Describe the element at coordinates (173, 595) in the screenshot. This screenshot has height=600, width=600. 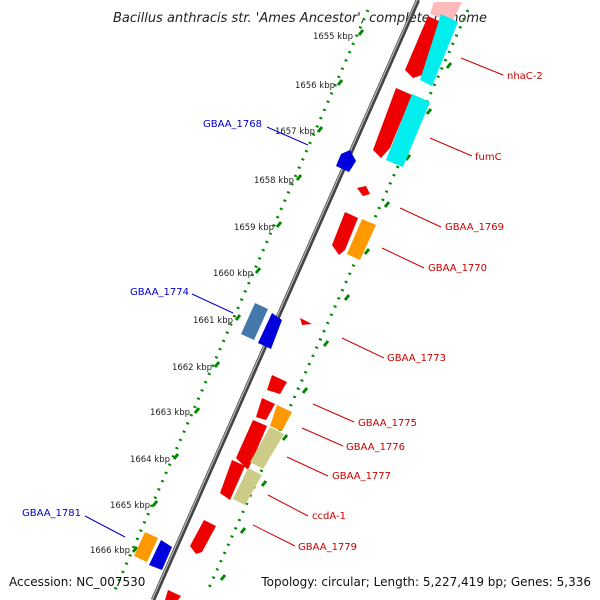
I see `gene-bottom-red` at that location.